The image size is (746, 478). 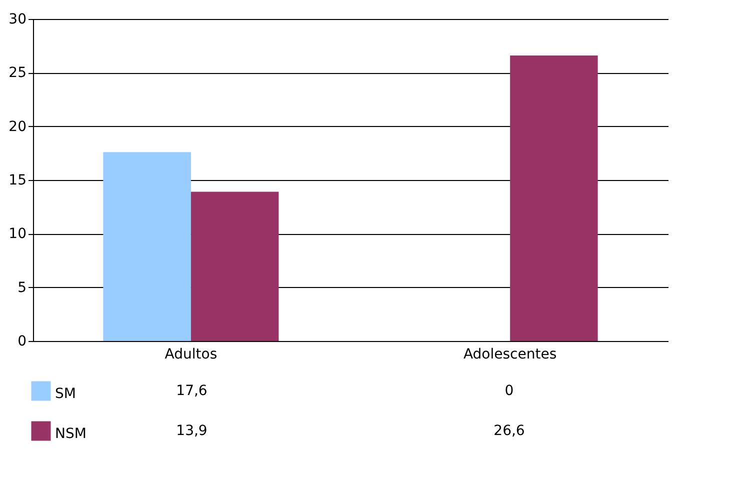 What do you see at coordinates (22, 288) in the screenshot?
I see `y-tick-label: 5` at bounding box center [22, 288].